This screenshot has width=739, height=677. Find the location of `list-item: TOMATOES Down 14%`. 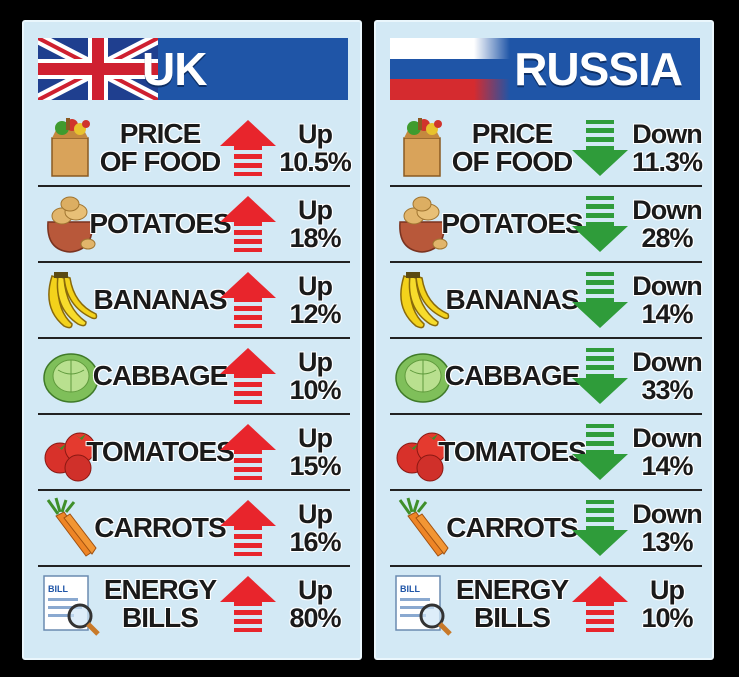

list-item: TOMATOES Down 14% is located at coordinates (546, 452).